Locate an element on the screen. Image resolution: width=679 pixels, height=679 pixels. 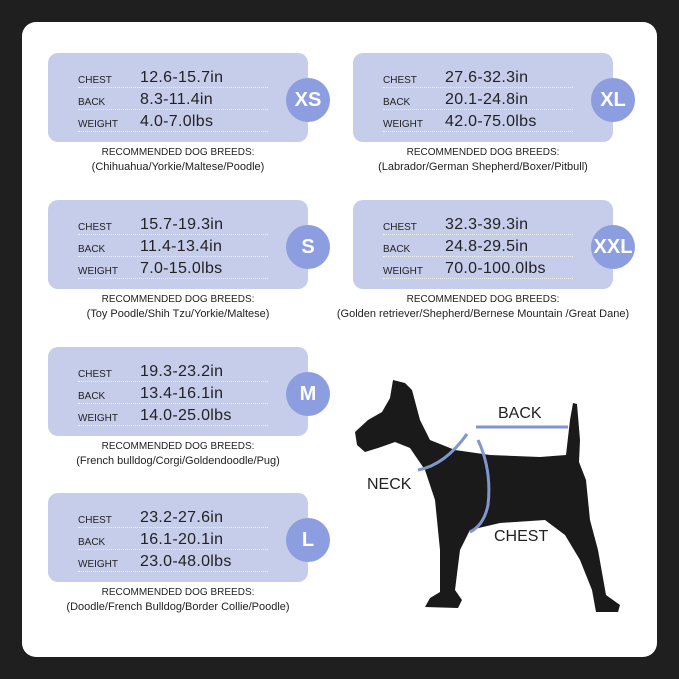
chest-row: CHEST 15.7-19.3in is located at coordinates (173, 224).